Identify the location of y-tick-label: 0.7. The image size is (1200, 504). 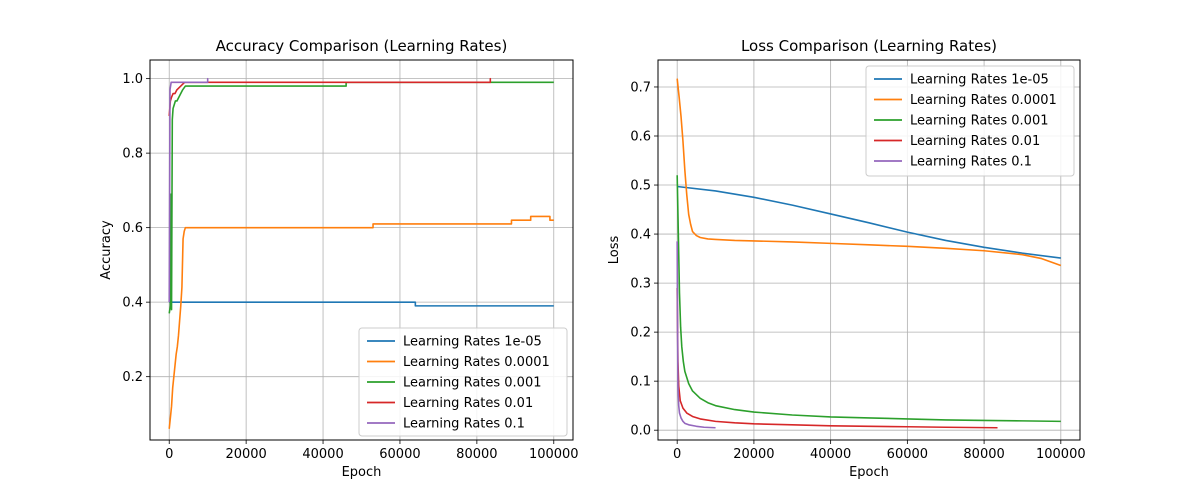
(640, 87).